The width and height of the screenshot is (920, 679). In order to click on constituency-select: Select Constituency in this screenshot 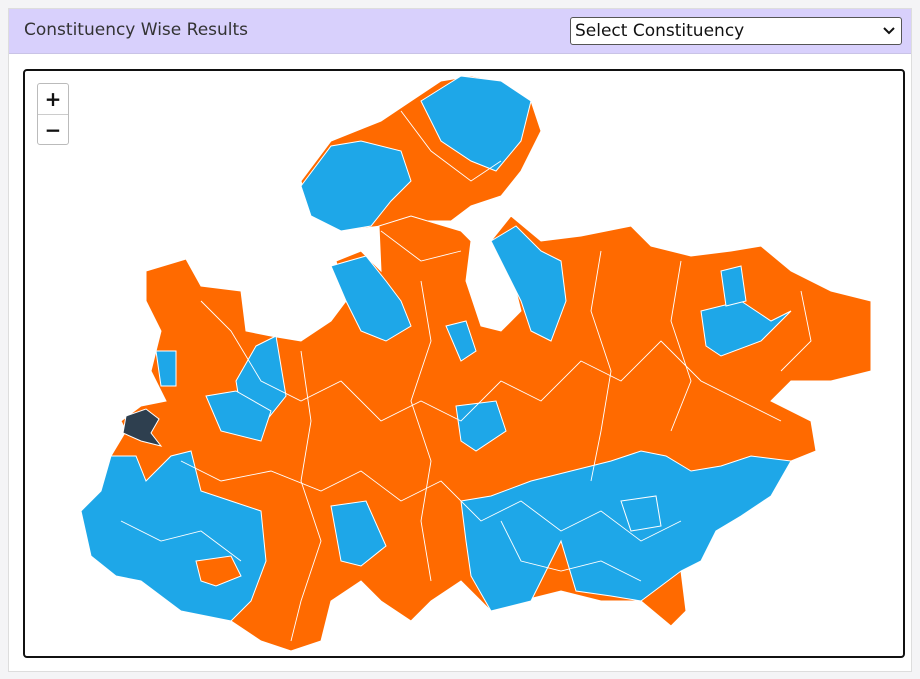, I will do `click(736, 31)`.